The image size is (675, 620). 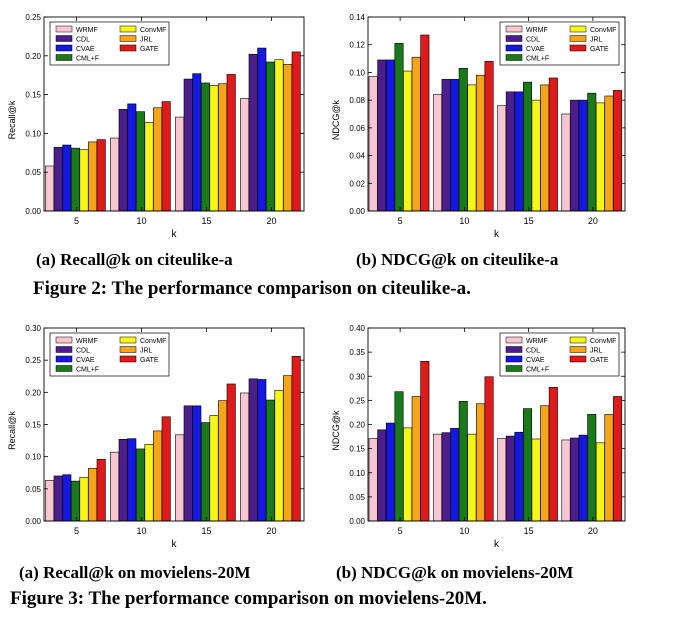 What do you see at coordinates (12, 430) in the screenshot?
I see `y-axis-label: Recall@k` at bounding box center [12, 430].